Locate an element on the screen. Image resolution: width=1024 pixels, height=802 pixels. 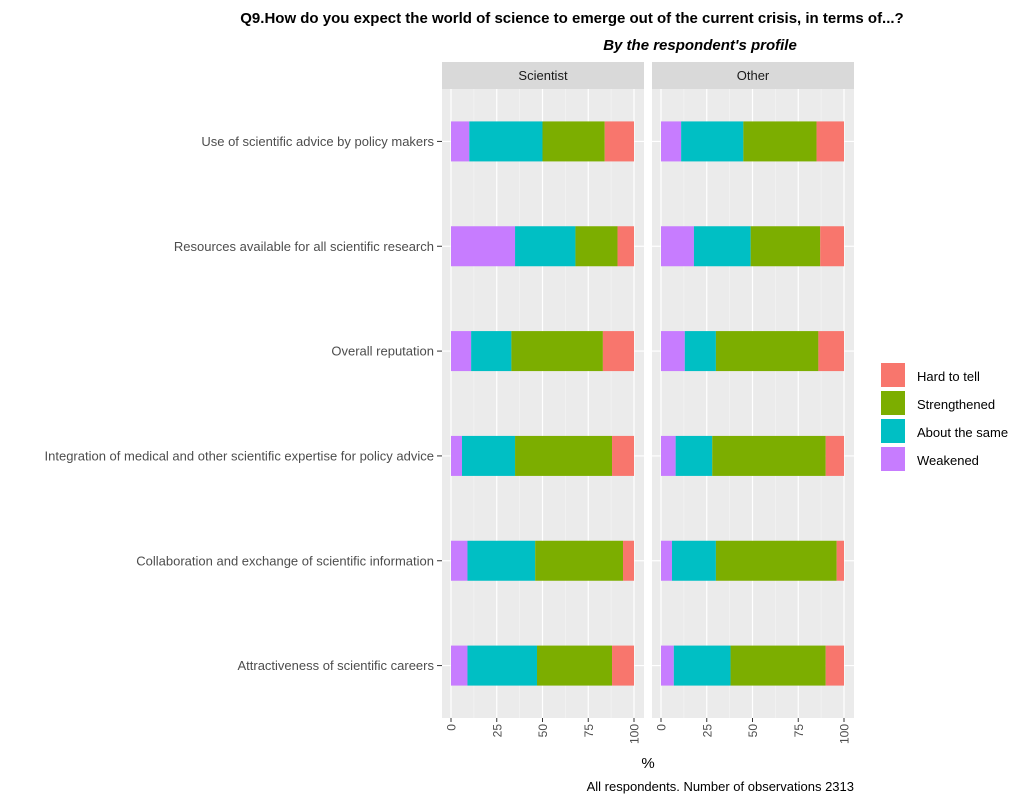
y-tick-label: Attractiveness of scientific careers is located at coordinates (335, 665).